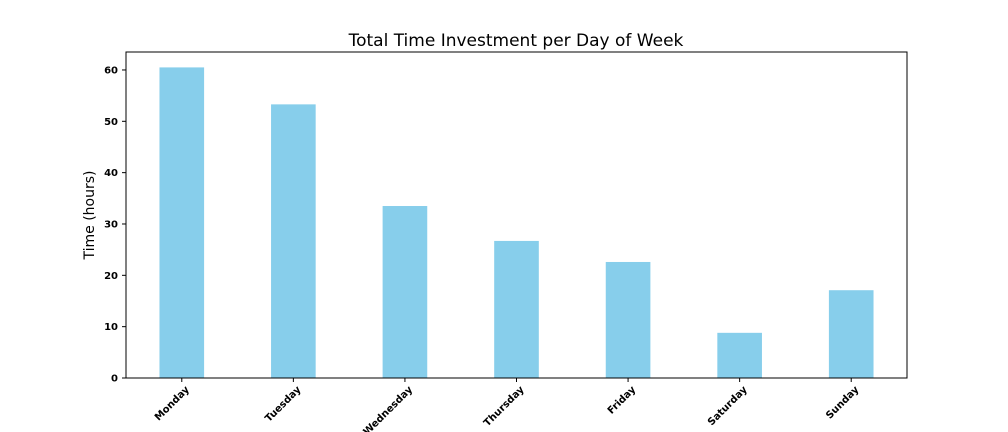 This screenshot has width=1008, height=432. What do you see at coordinates (728, 406) in the screenshot?
I see `x-tick-label: Saturday` at bounding box center [728, 406].